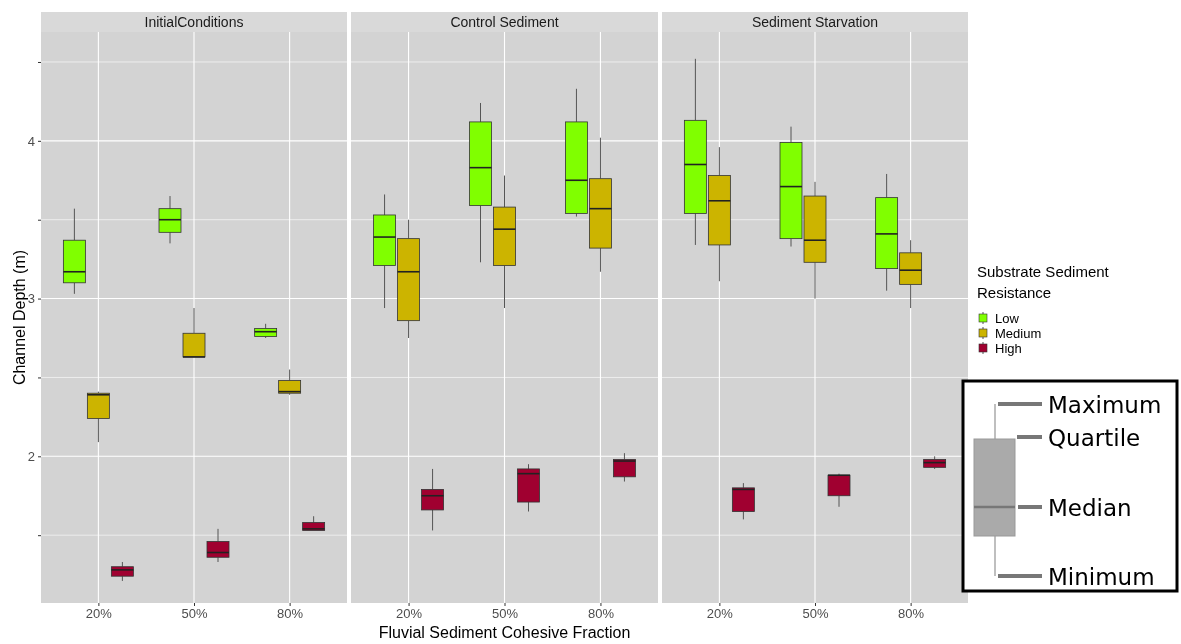 This screenshot has height=644, width=1181. Describe the element at coordinates (815, 22) in the screenshot. I see `chart-title: Sediment Starvation` at that location.